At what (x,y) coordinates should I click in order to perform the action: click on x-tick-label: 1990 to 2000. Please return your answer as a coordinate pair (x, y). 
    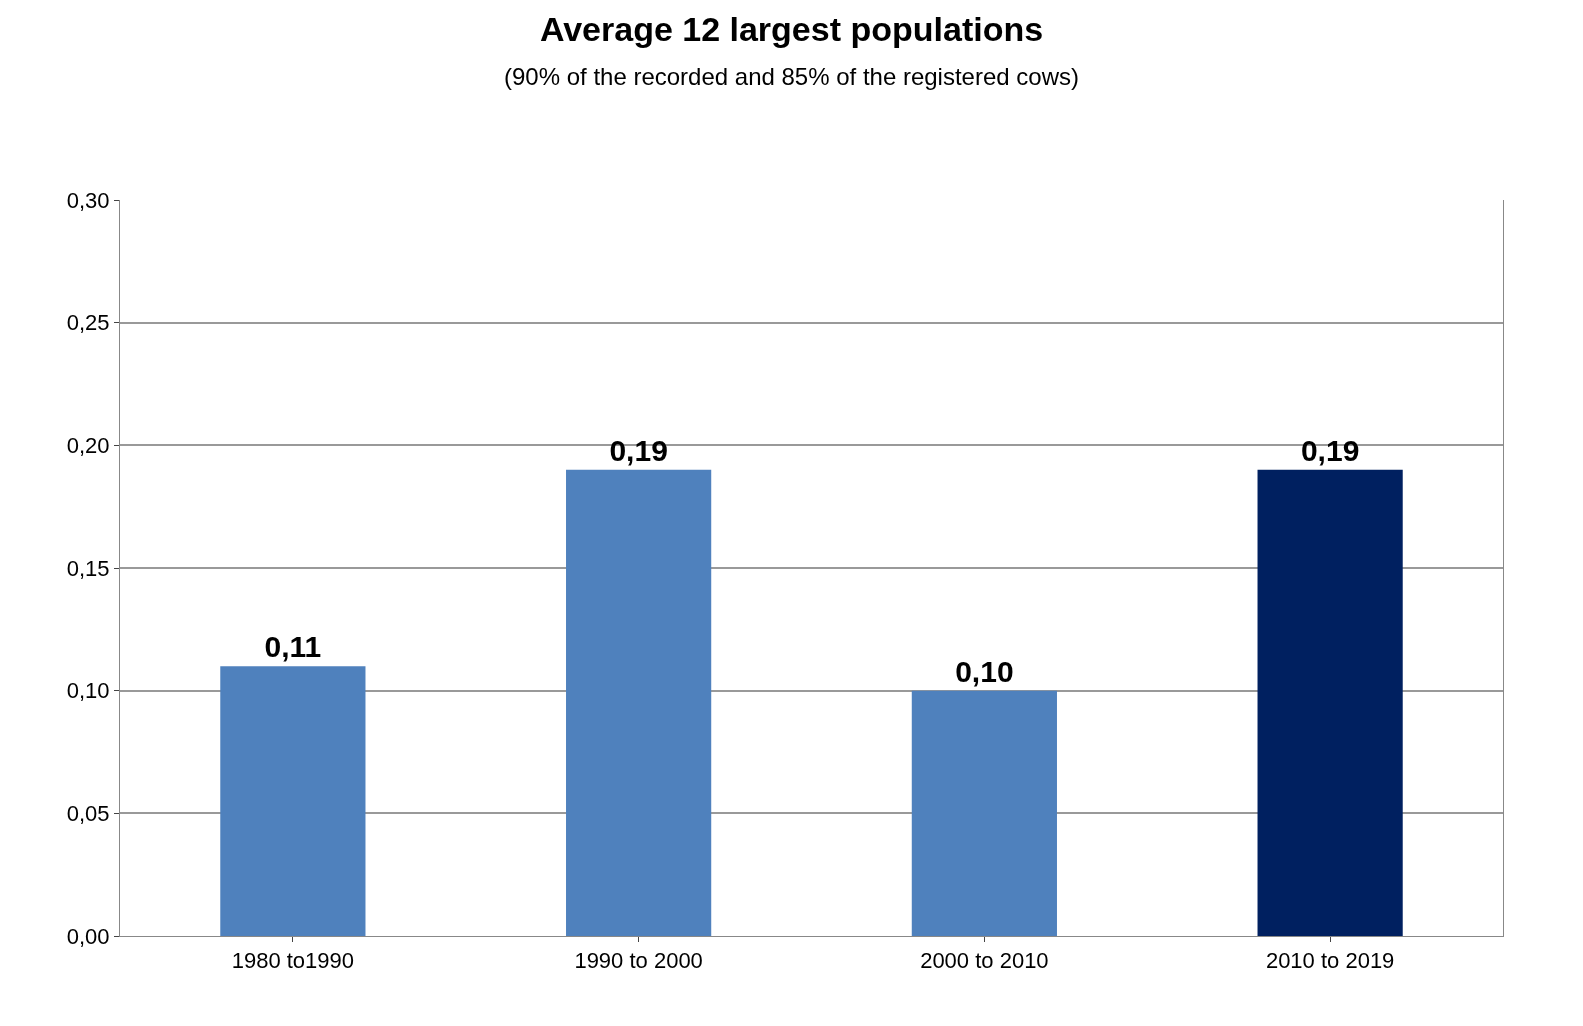
    Looking at the image, I should click on (638, 961).